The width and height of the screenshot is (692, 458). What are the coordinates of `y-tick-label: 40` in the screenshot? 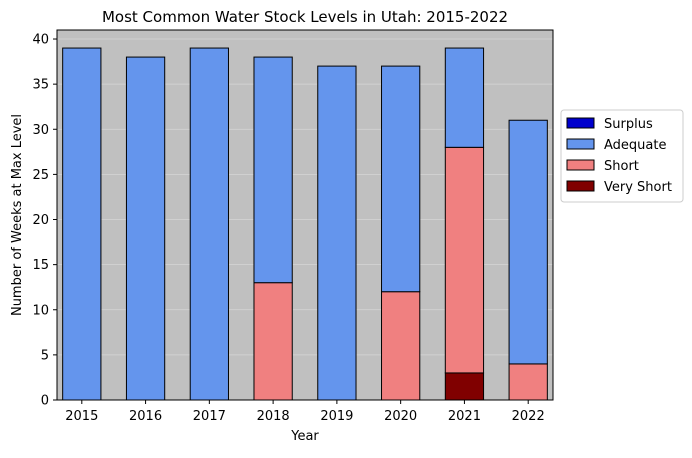 It's located at (40, 40).